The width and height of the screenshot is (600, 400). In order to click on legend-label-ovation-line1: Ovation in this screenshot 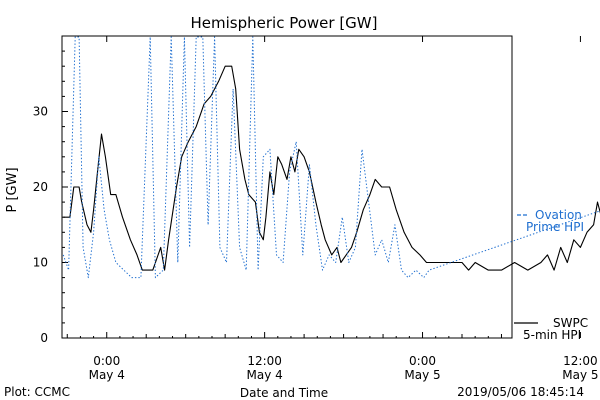, I will do `click(558, 215)`.